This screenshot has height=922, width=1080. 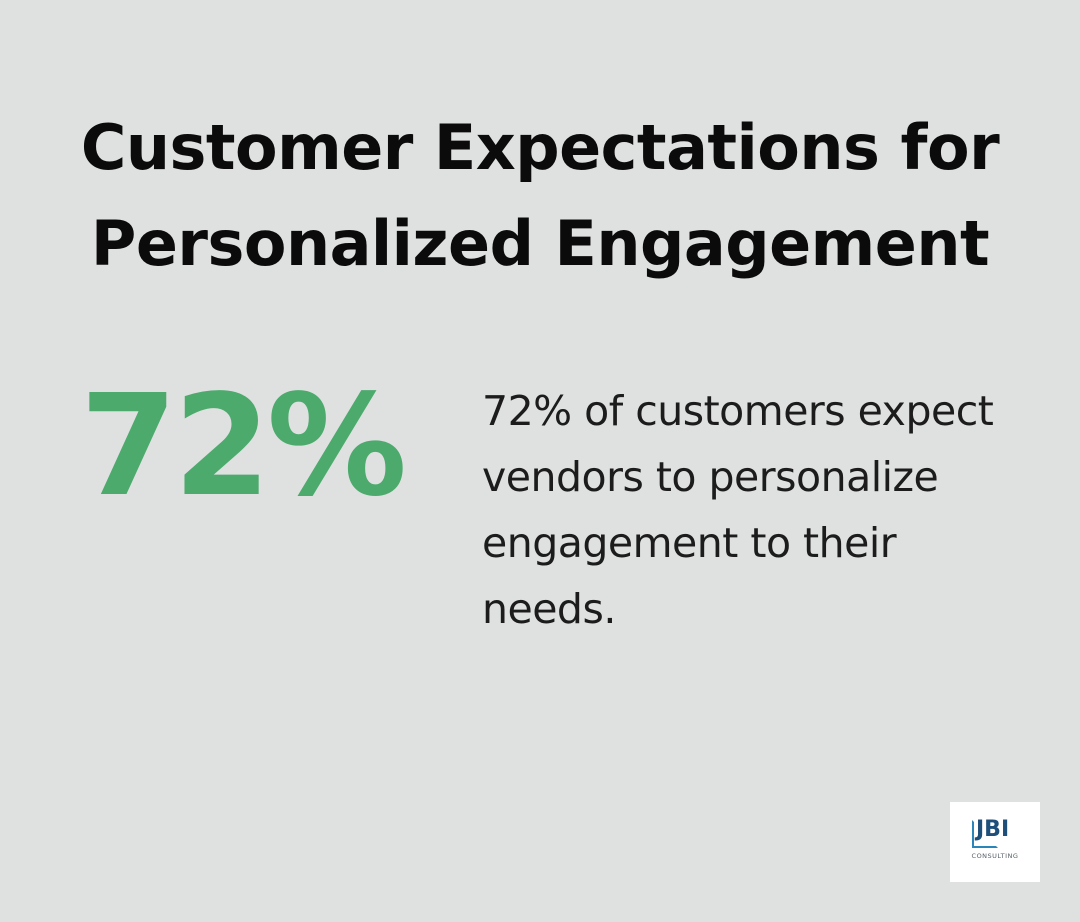 I want to click on logo-text: JBI, so click(x=993, y=829).